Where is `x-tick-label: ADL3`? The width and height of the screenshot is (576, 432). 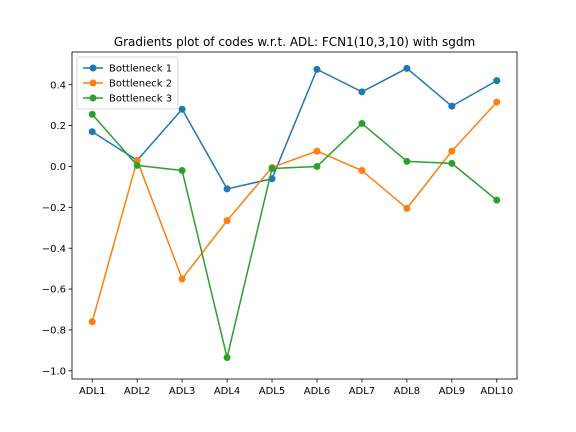 x-tick-label: ADL3 is located at coordinates (182, 391).